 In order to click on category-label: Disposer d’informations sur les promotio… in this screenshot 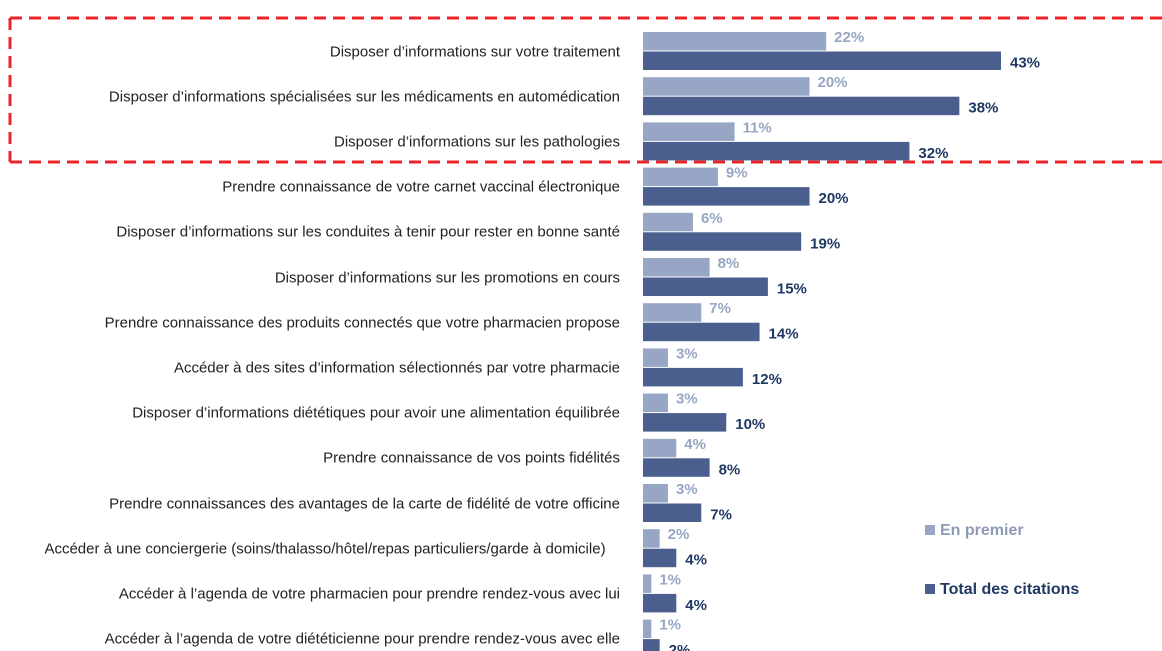, I will do `click(447, 277)`.